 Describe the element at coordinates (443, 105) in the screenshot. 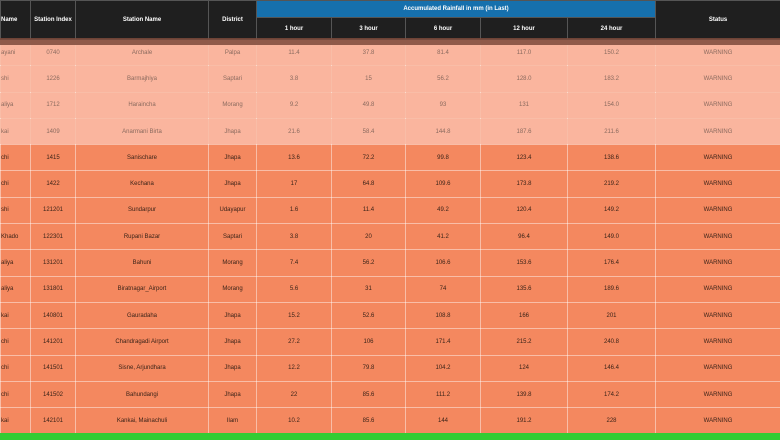

I see `table-cell: 93` at that location.